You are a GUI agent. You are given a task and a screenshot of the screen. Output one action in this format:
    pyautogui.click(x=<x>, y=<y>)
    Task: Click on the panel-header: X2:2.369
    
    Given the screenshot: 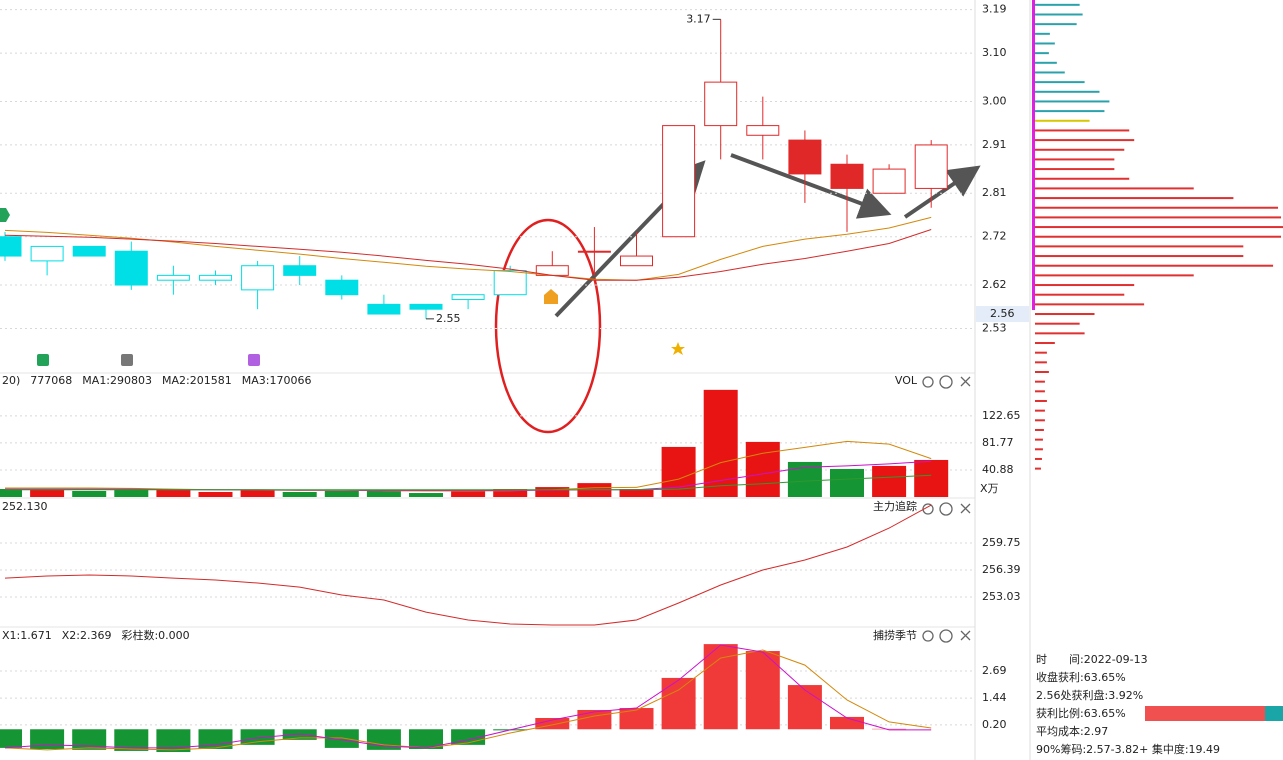 What is the action you would take?
    pyautogui.click(x=87, y=635)
    